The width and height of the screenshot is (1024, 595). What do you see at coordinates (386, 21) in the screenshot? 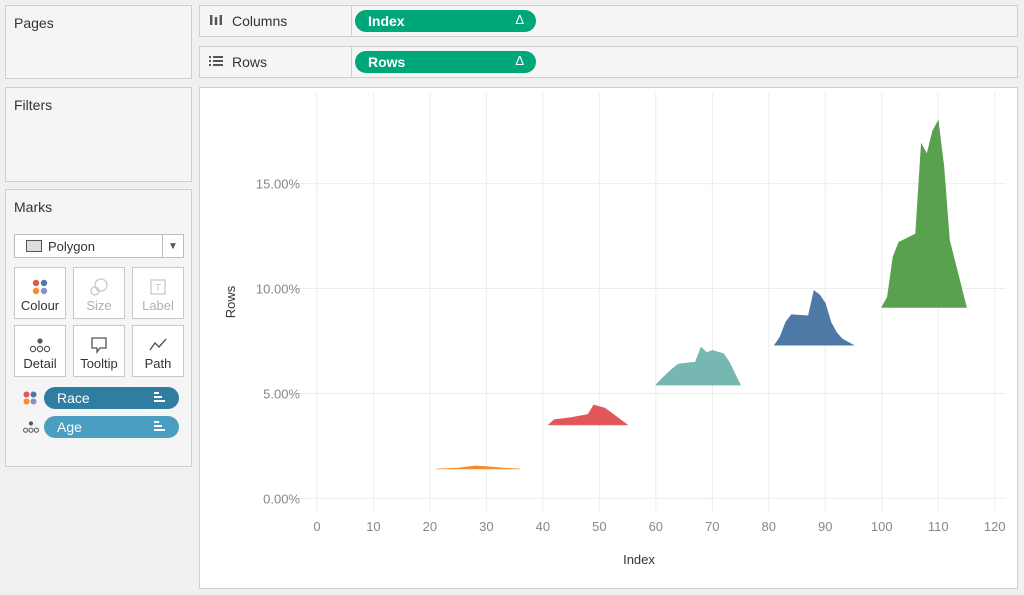
I see `index-pill-label: Index` at bounding box center [386, 21].